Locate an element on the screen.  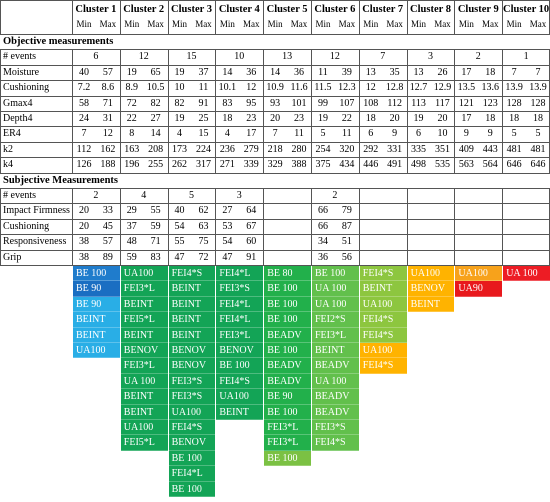
event-count: 3 is located at coordinates (239, 195).